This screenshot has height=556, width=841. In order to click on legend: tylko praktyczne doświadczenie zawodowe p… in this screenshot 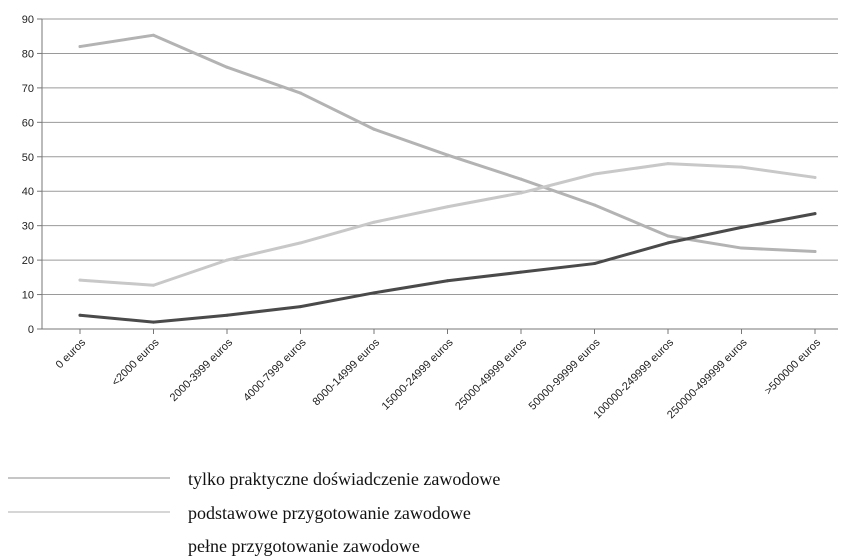, I will do `click(254, 512)`.